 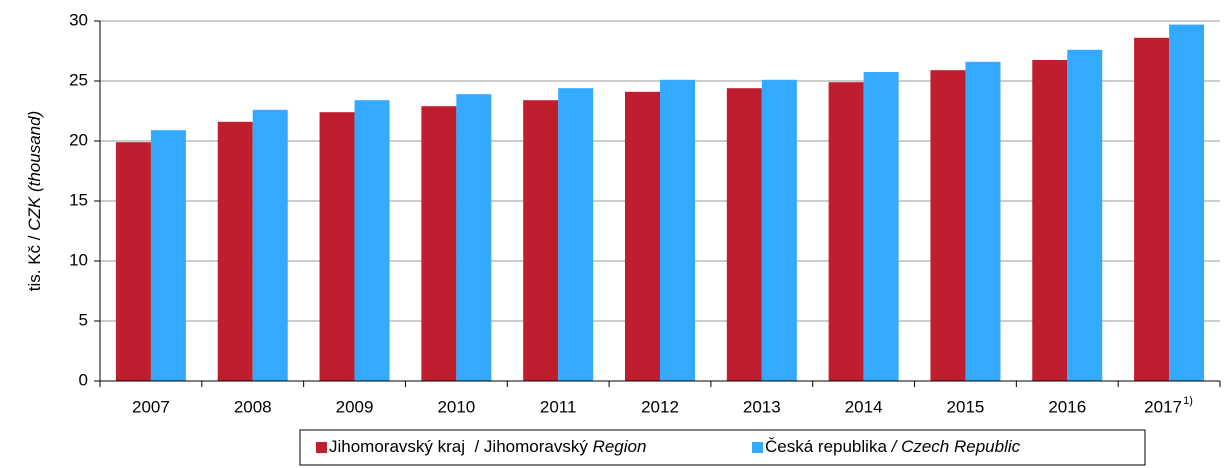 What do you see at coordinates (456, 406) in the screenshot?
I see `x-tick-label: 2010` at bounding box center [456, 406].